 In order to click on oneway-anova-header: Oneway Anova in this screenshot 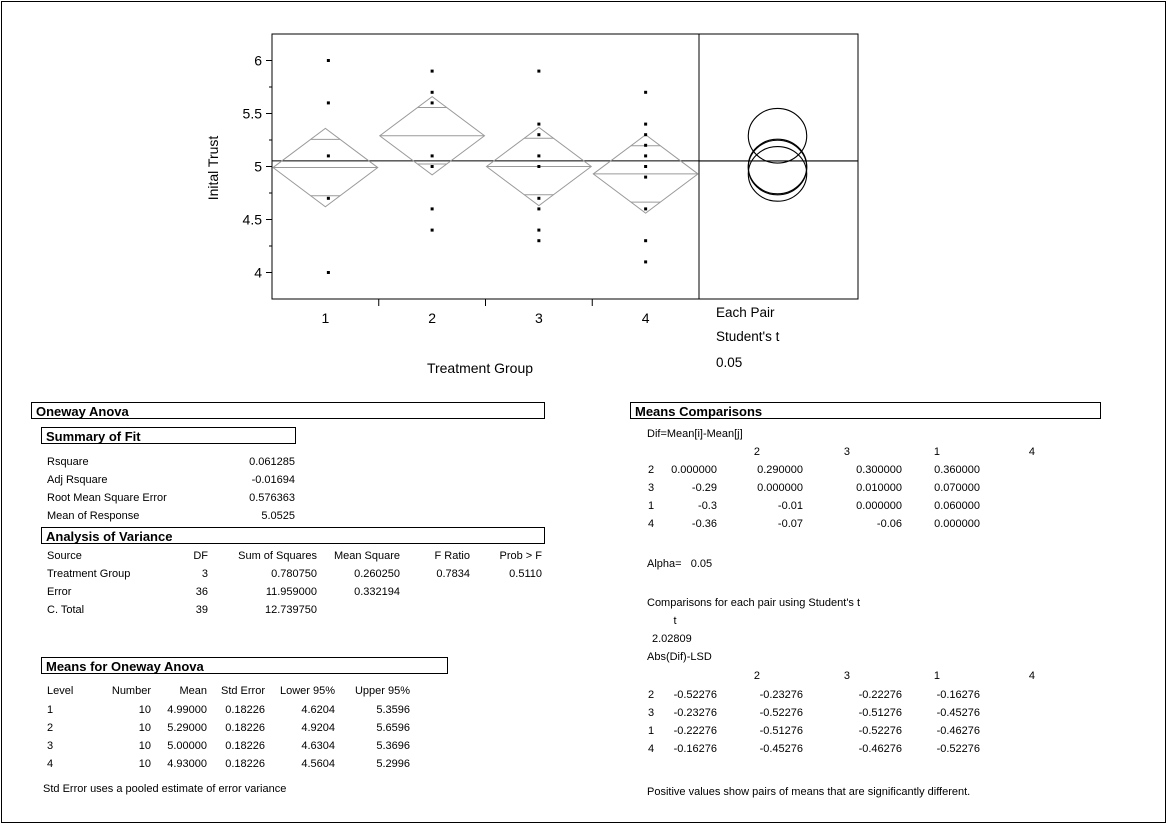, I will do `click(288, 410)`.